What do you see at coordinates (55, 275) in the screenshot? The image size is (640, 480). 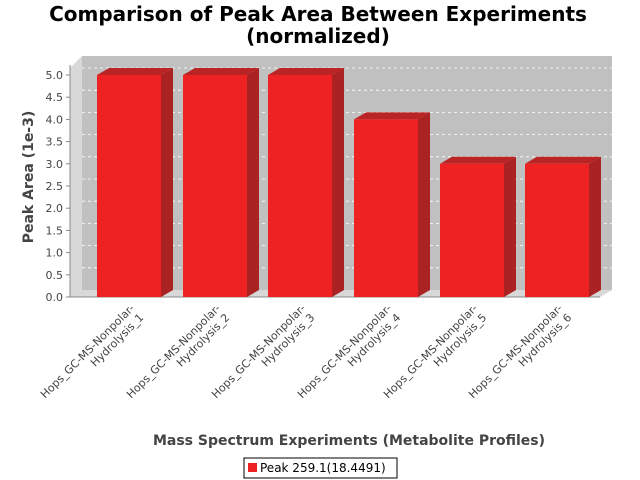 I see `y-tick-label: 0.5` at bounding box center [55, 275].